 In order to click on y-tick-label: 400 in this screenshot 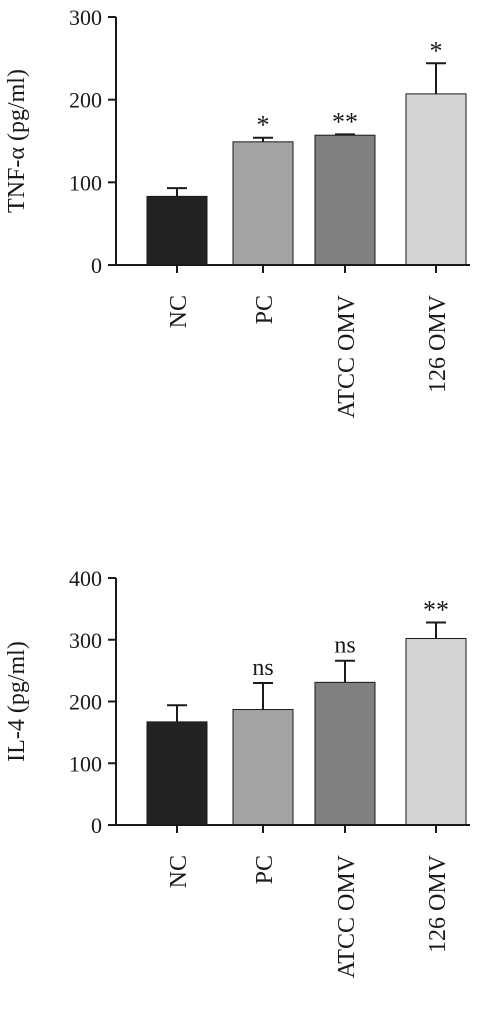, I will do `click(85, 578)`.